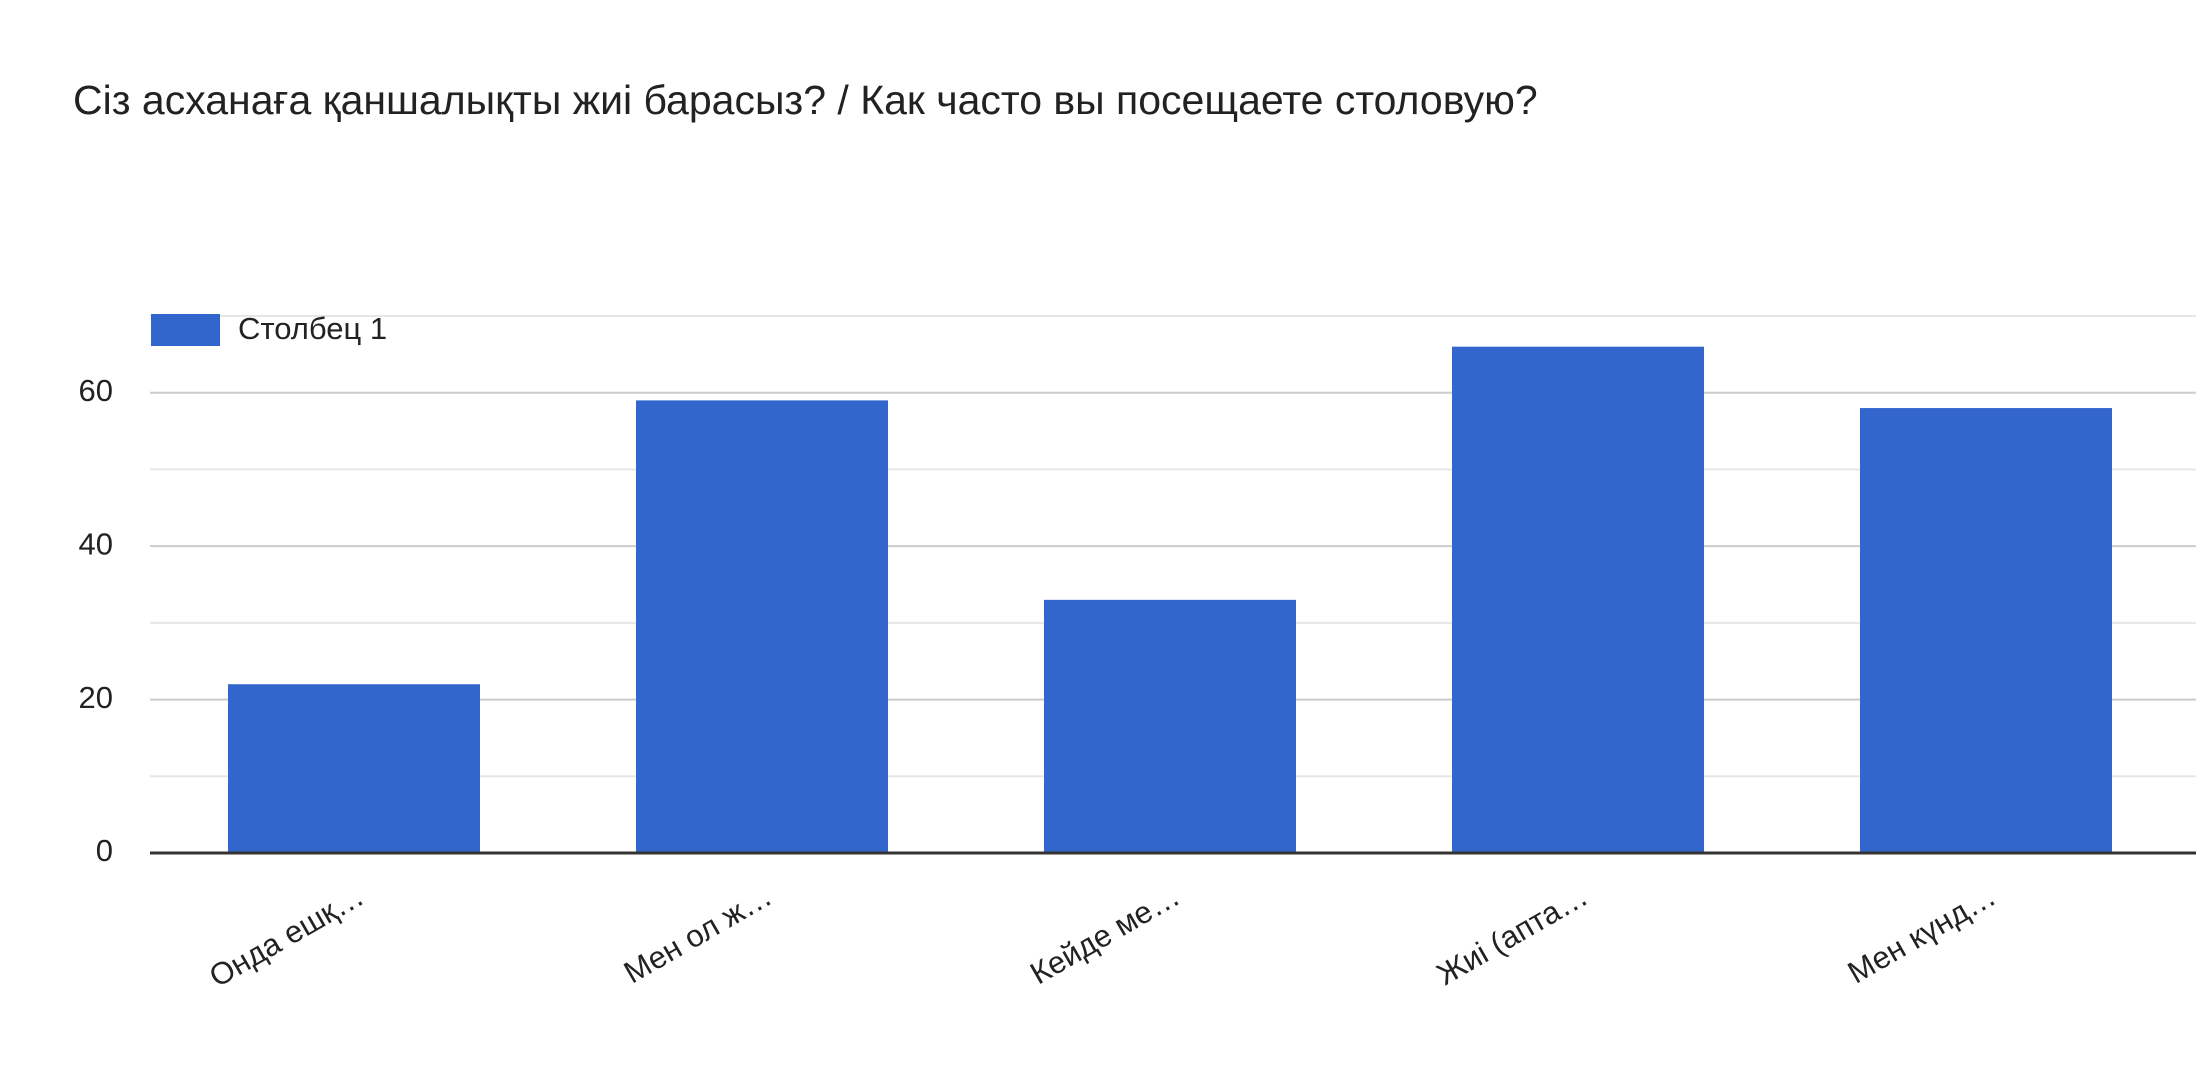  Describe the element at coordinates (96, 390) in the screenshot. I see `y-tick-label: 60` at that location.